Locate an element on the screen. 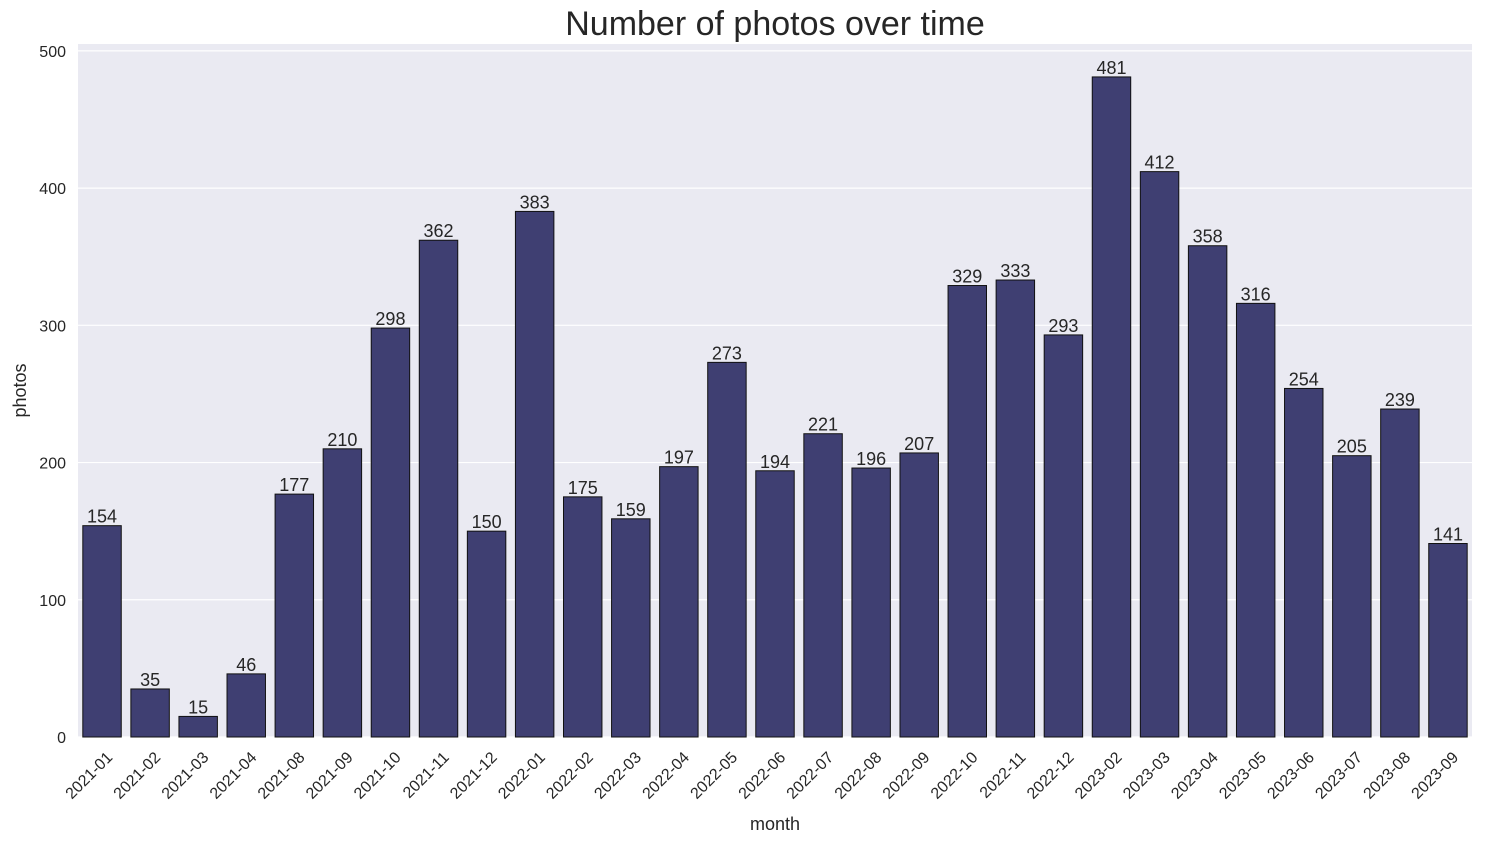 The width and height of the screenshot is (1487, 843). x-tick-label: 2022-10 is located at coordinates (955, 776).